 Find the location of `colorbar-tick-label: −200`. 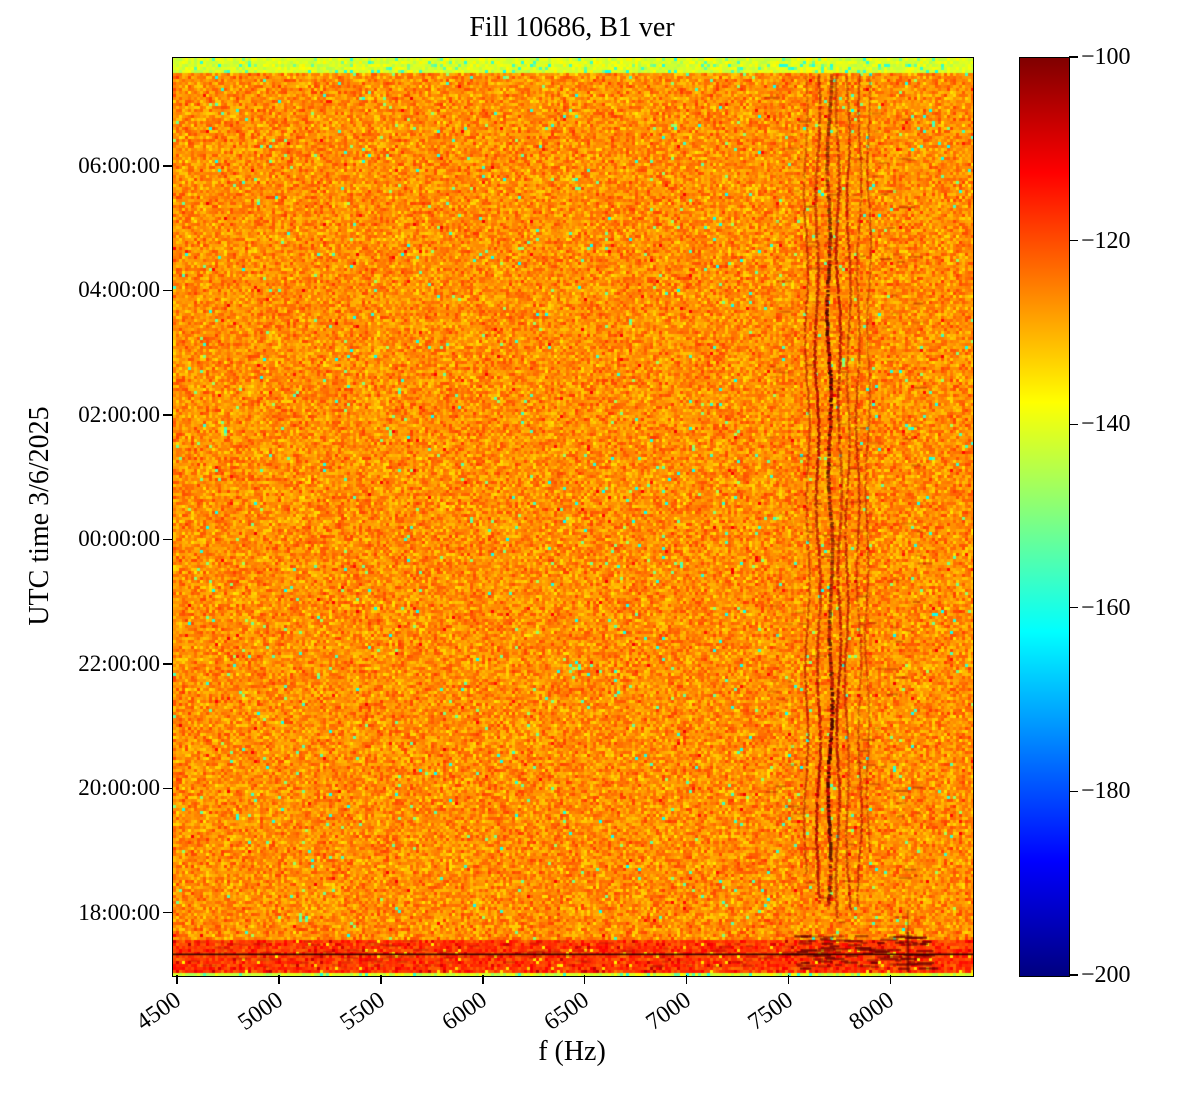

colorbar-tick-label: −200 is located at coordinates (1106, 975).